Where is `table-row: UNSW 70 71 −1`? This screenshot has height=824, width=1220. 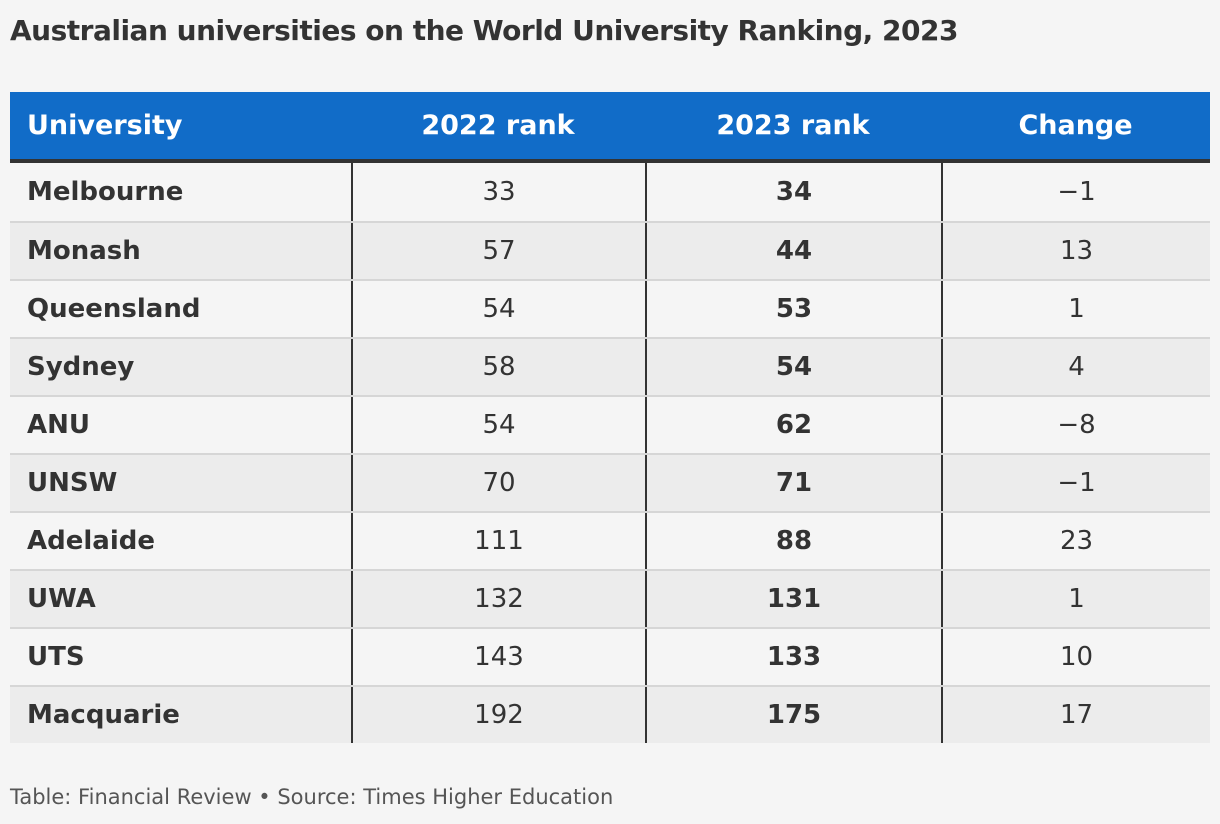 table-row: UNSW 70 71 −1 is located at coordinates (610, 482).